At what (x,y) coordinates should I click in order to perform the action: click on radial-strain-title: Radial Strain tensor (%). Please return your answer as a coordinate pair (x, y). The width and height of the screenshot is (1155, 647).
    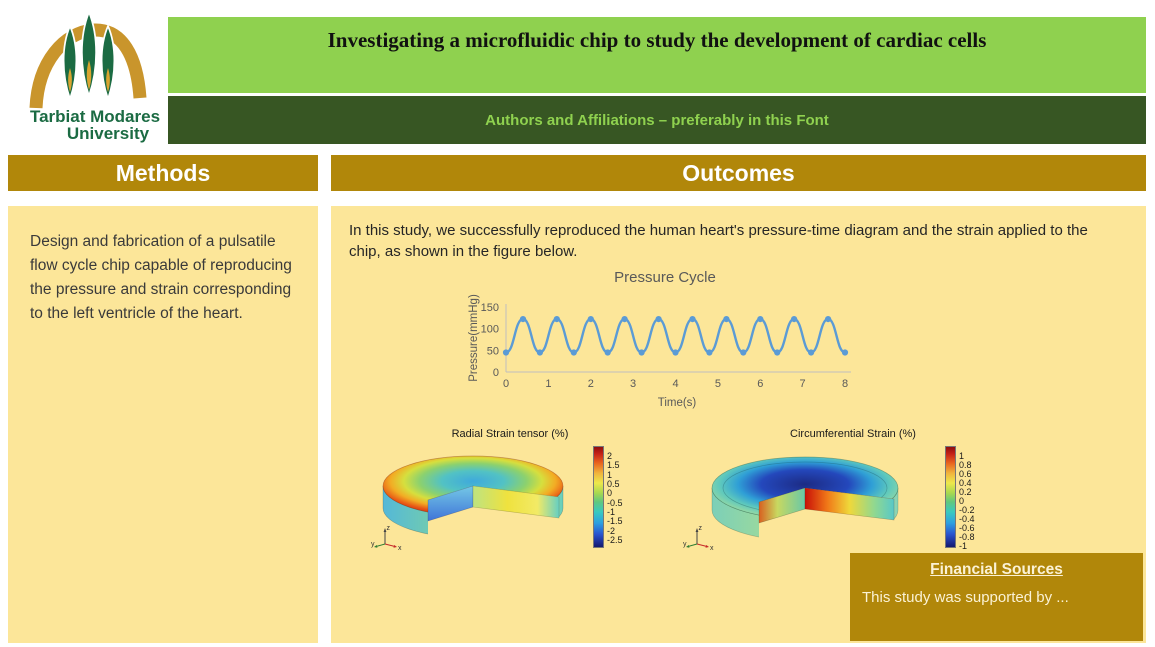
    Looking at the image, I should click on (510, 434).